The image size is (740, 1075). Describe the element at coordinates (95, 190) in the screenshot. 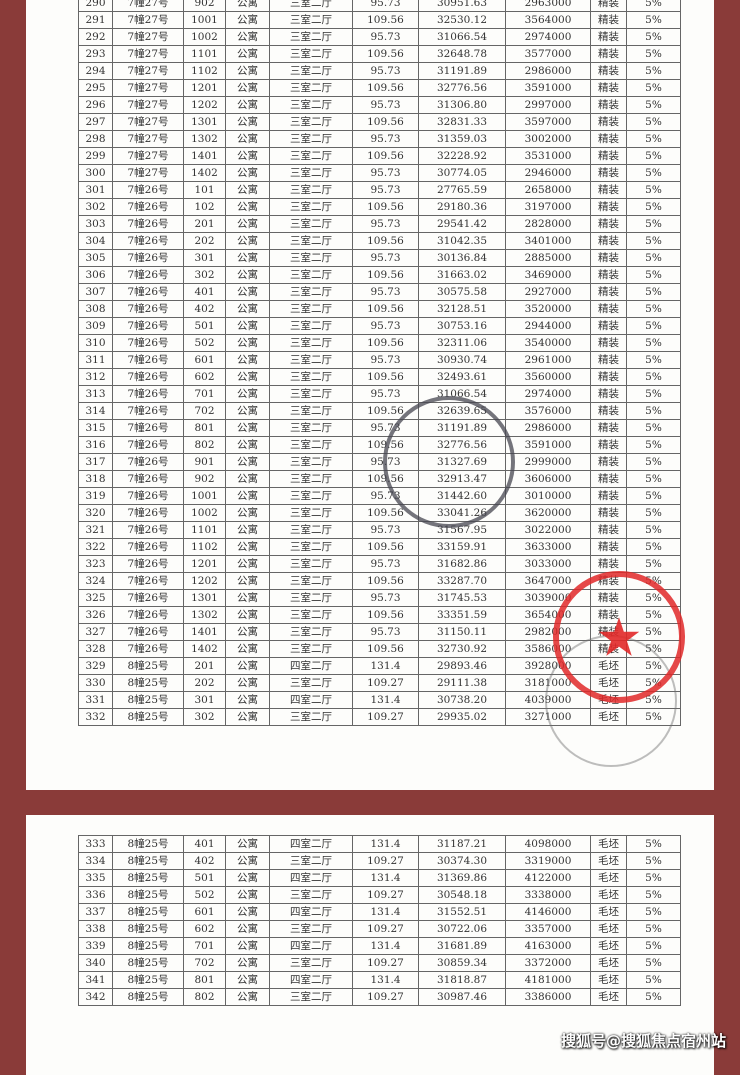

I see `row-number-cell: 301` at that location.